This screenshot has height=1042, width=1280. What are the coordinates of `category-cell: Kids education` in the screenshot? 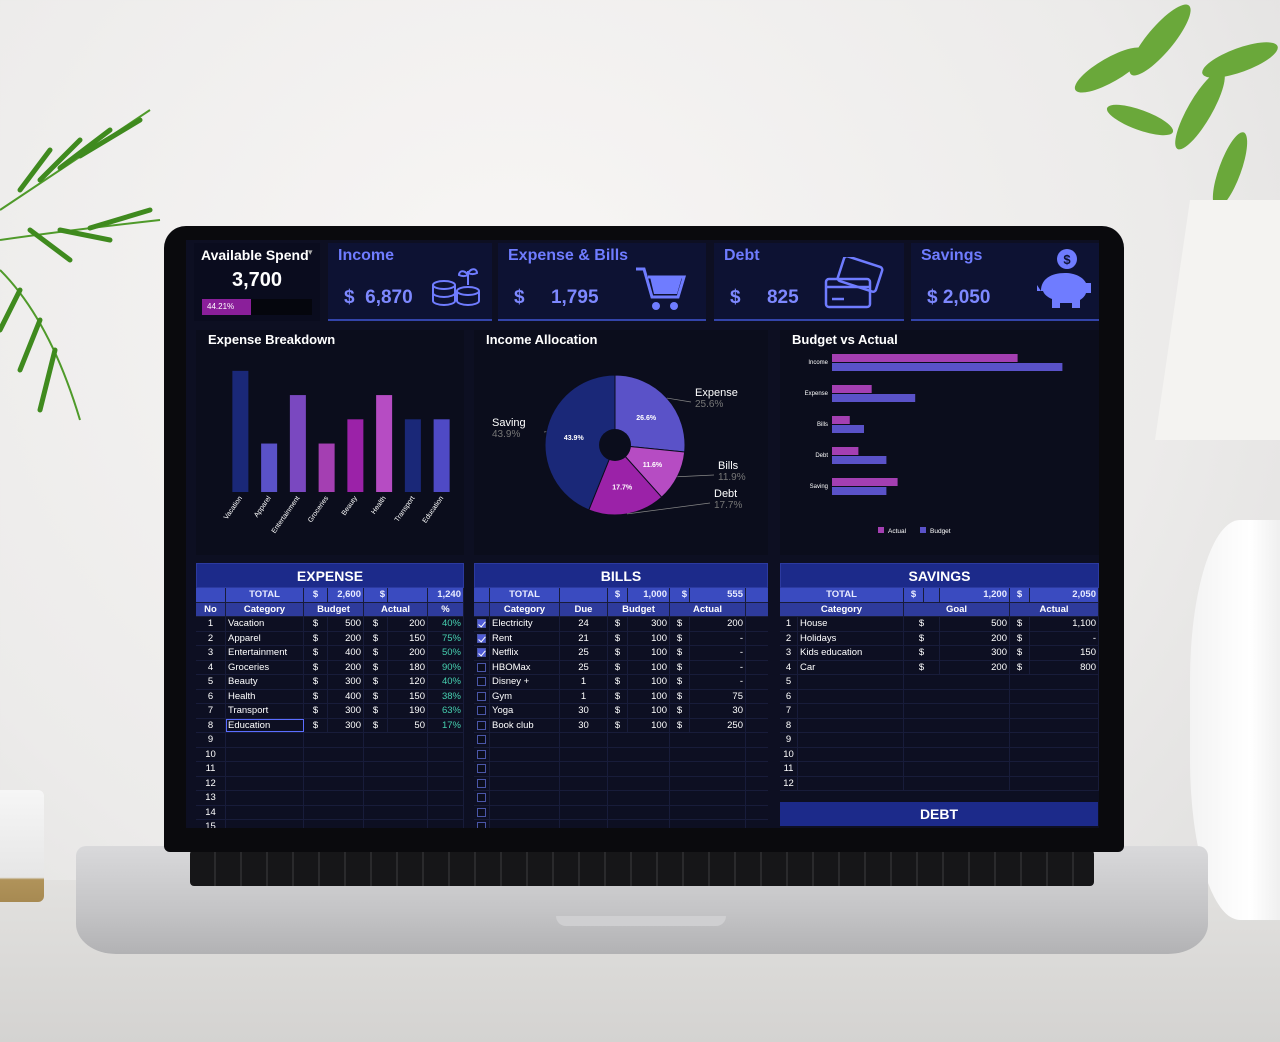 It's located at (851, 653).